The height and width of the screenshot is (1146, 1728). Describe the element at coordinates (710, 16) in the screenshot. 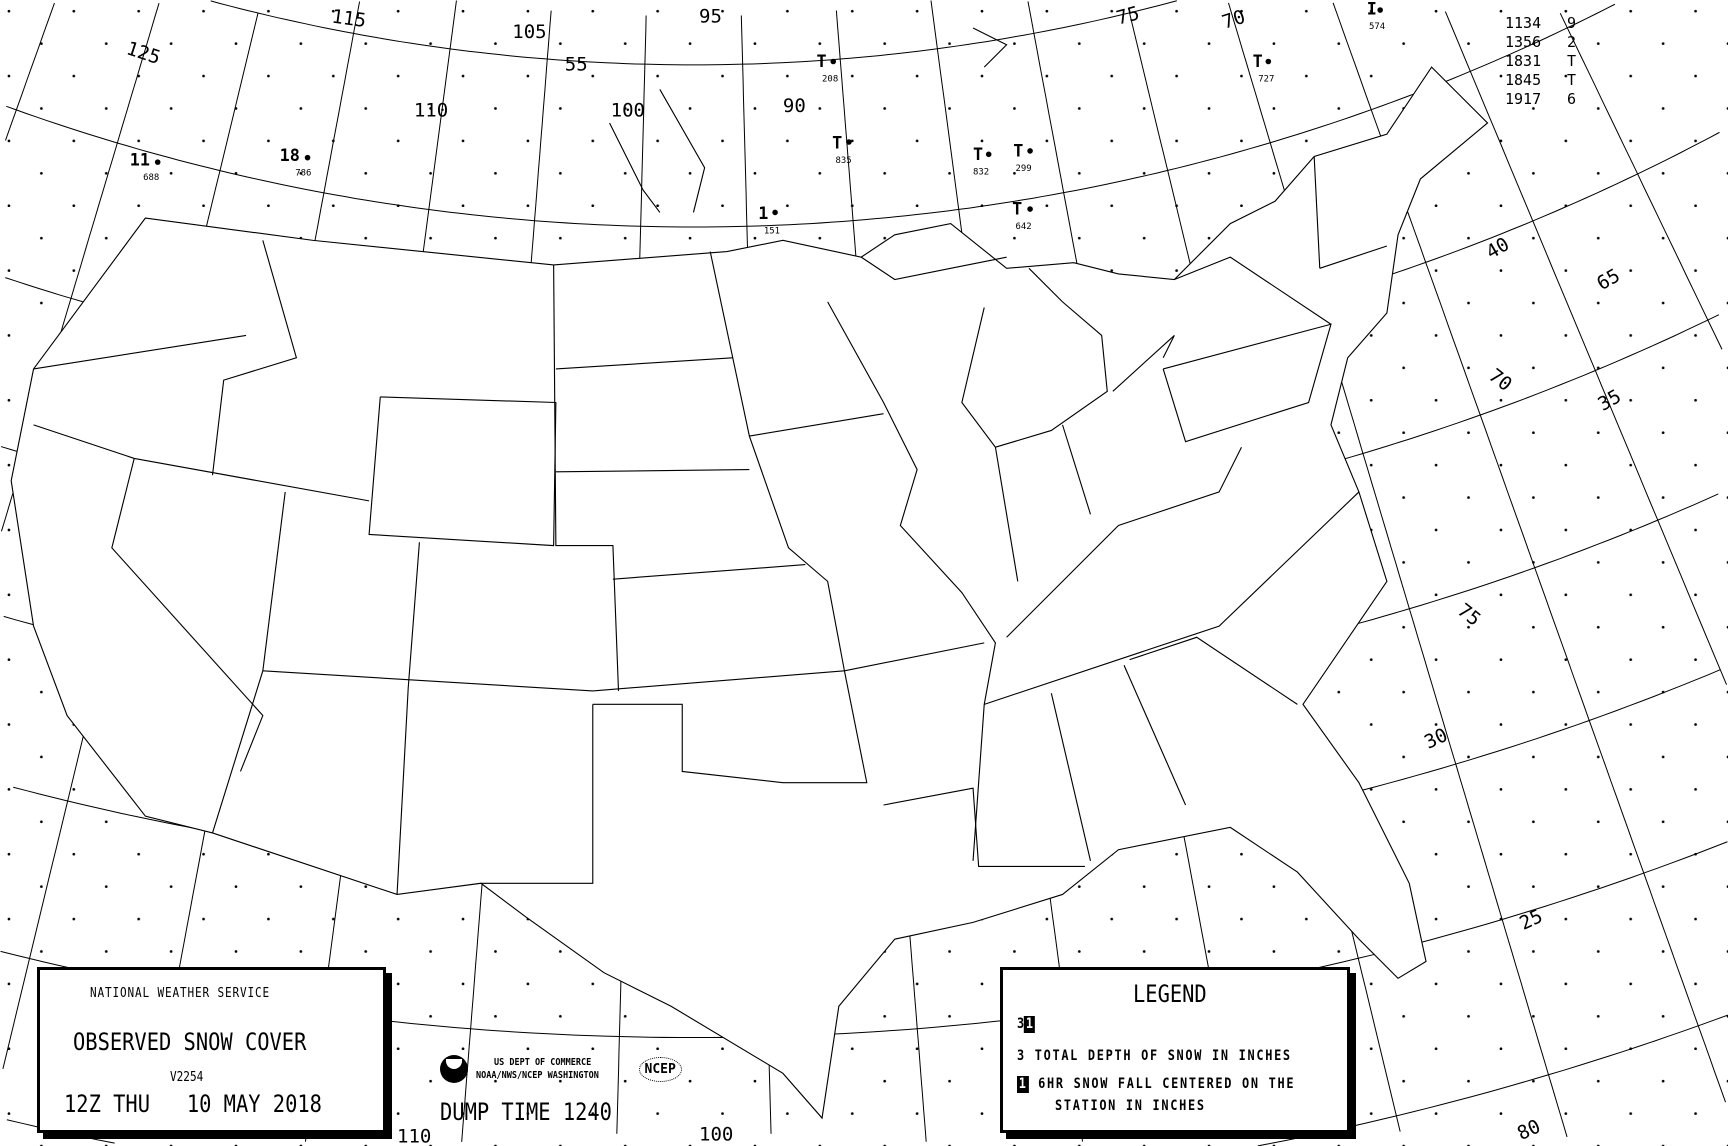

I see `lon-label: 95` at that location.